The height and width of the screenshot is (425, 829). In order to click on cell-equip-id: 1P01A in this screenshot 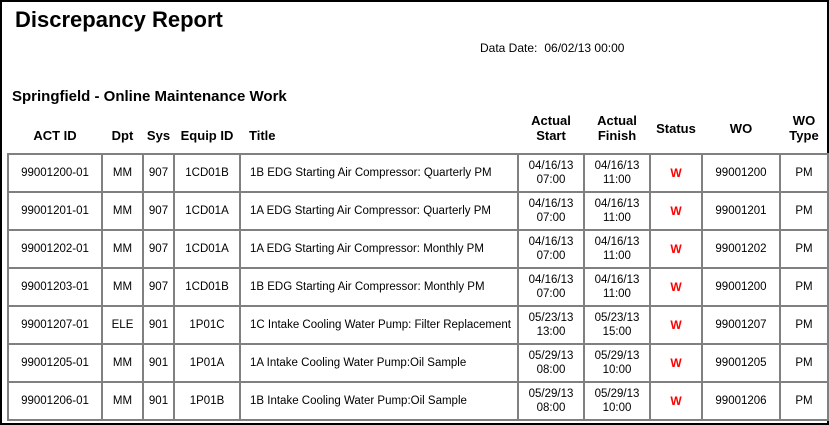, I will do `click(207, 363)`.